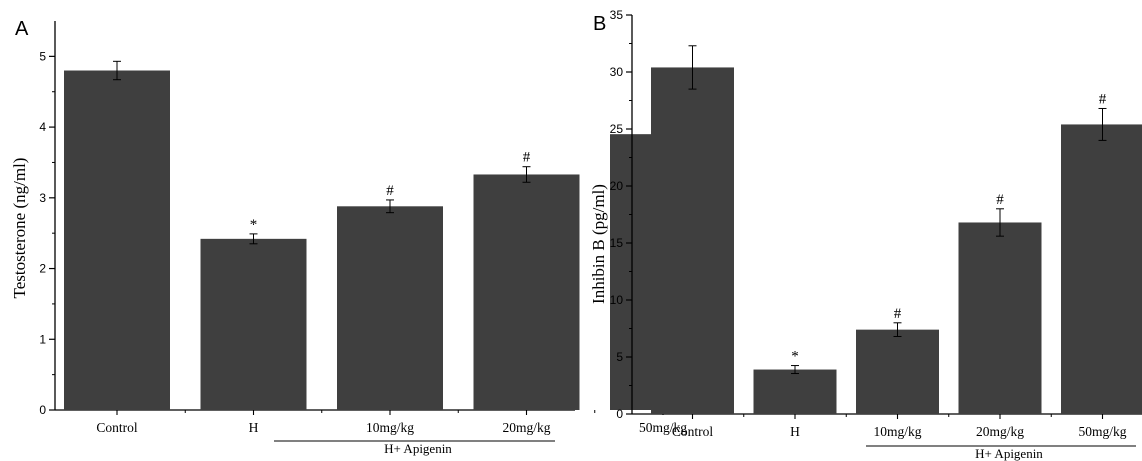 The height and width of the screenshot is (461, 1142). Describe the element at coordinates (1000, 431) in the screenshot. I see `panel-b-x-tick-label: 20mg/kg` at that location.